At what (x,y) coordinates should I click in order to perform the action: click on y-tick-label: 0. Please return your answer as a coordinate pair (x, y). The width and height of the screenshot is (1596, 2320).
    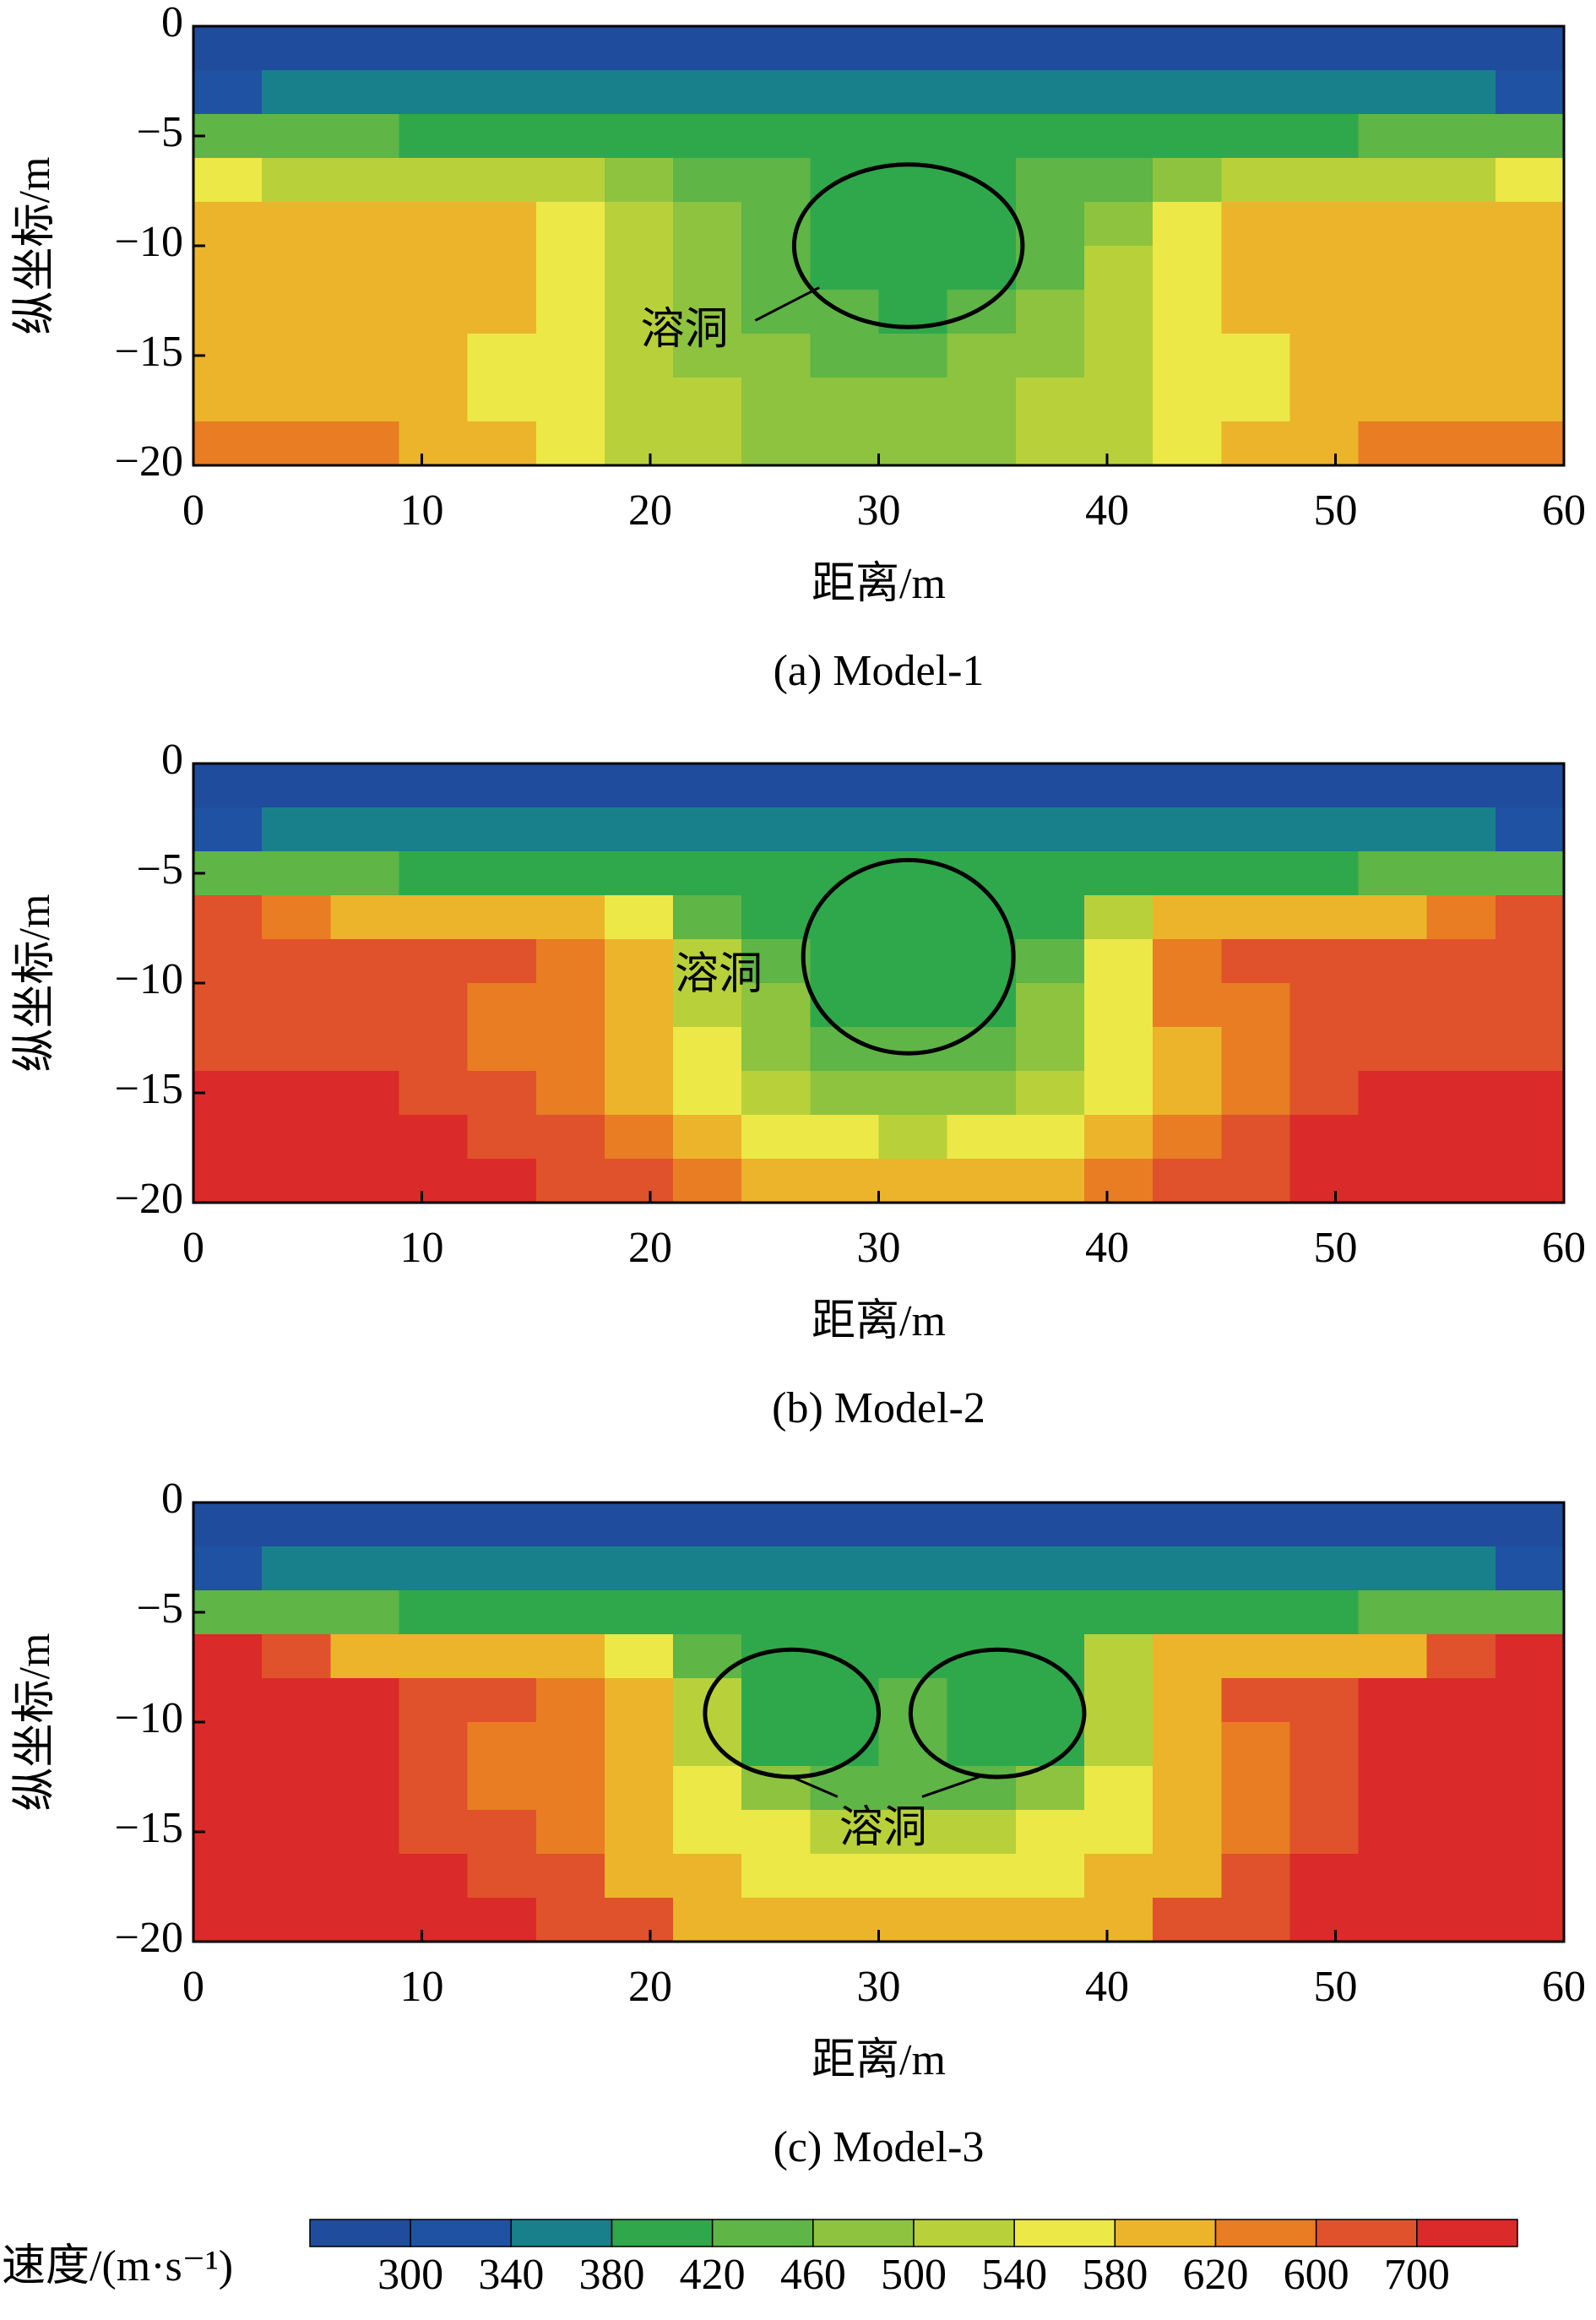
    Looking at the image, I should click on (172, 760).